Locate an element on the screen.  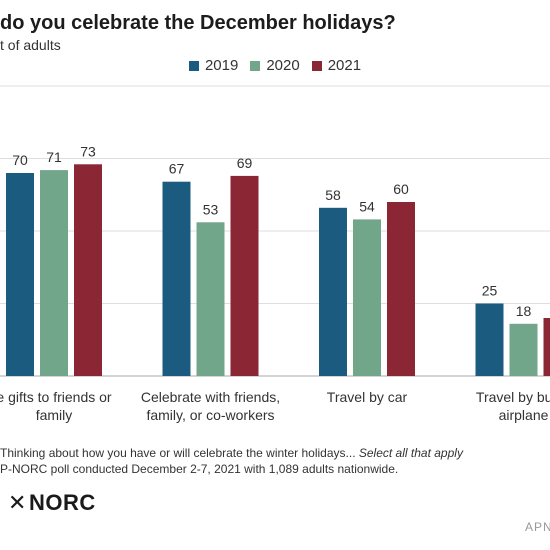
data-label-2020-2: 54 is located at coordinates (367, 206).